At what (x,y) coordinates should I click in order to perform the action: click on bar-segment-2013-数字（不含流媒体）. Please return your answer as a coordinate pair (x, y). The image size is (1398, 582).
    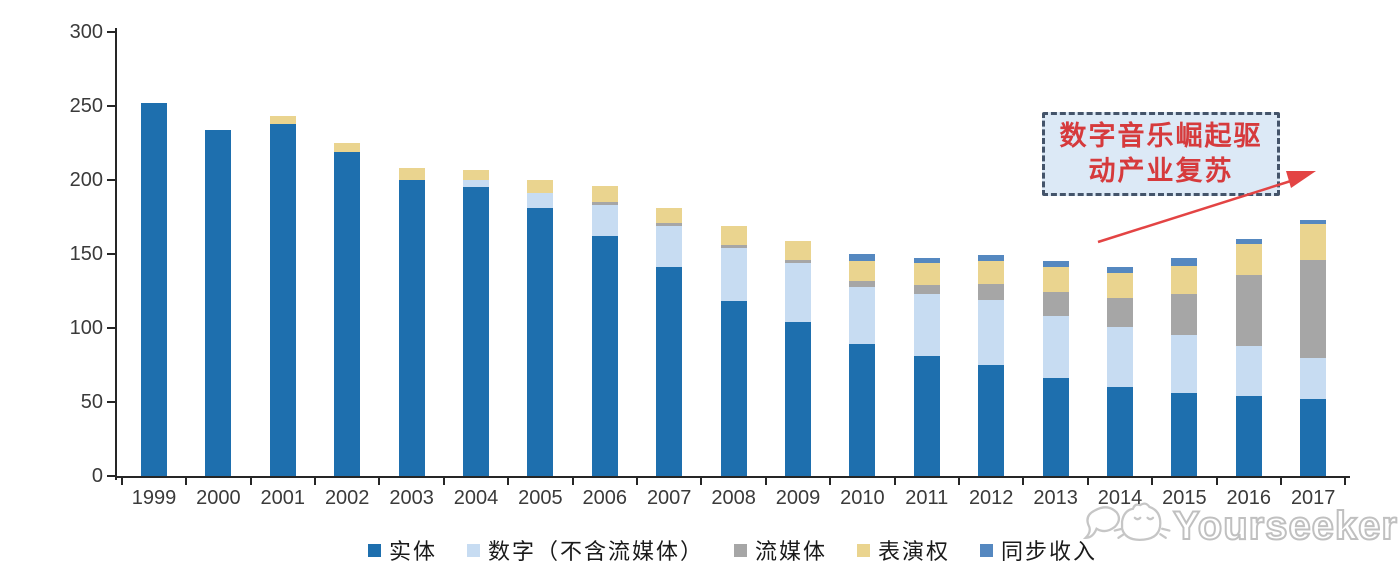
    Looking at the image, I should click on (1055, 347).